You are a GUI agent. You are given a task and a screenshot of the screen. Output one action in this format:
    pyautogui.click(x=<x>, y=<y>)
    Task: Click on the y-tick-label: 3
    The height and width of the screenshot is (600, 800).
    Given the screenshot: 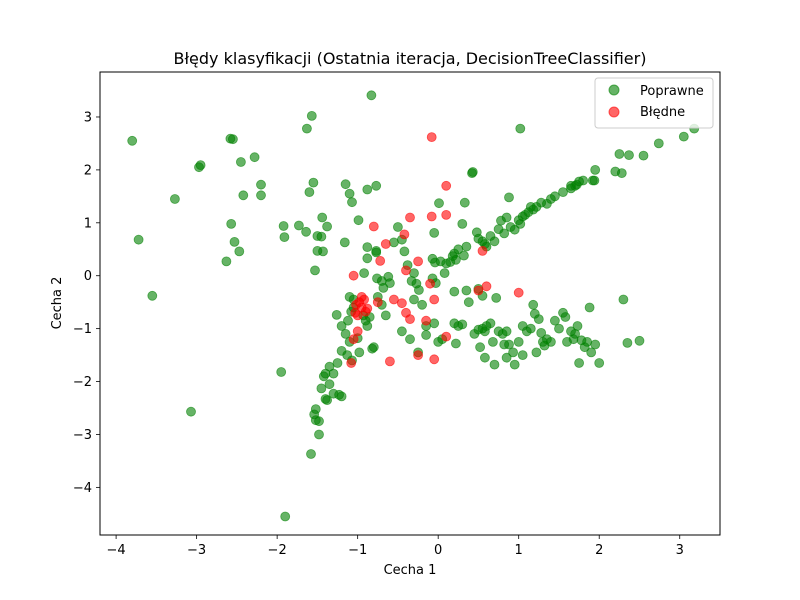 What is the action you would take?
    pyautogui.click(x=88, y=117)
    